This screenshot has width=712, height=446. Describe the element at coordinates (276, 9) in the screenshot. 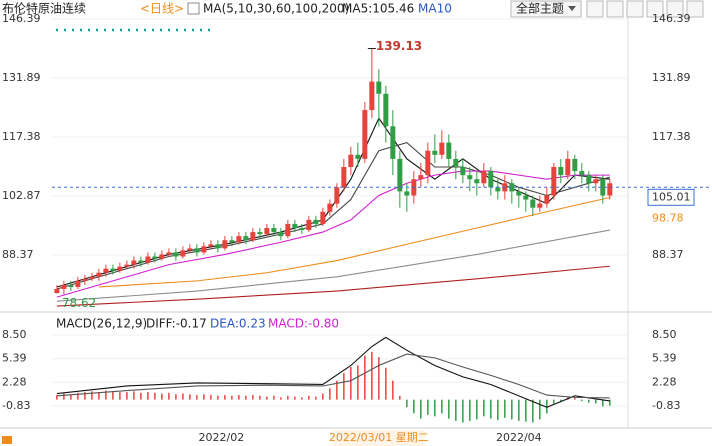

I see `ma-legend: MA(5,10,30,60,100,200)` at that location.